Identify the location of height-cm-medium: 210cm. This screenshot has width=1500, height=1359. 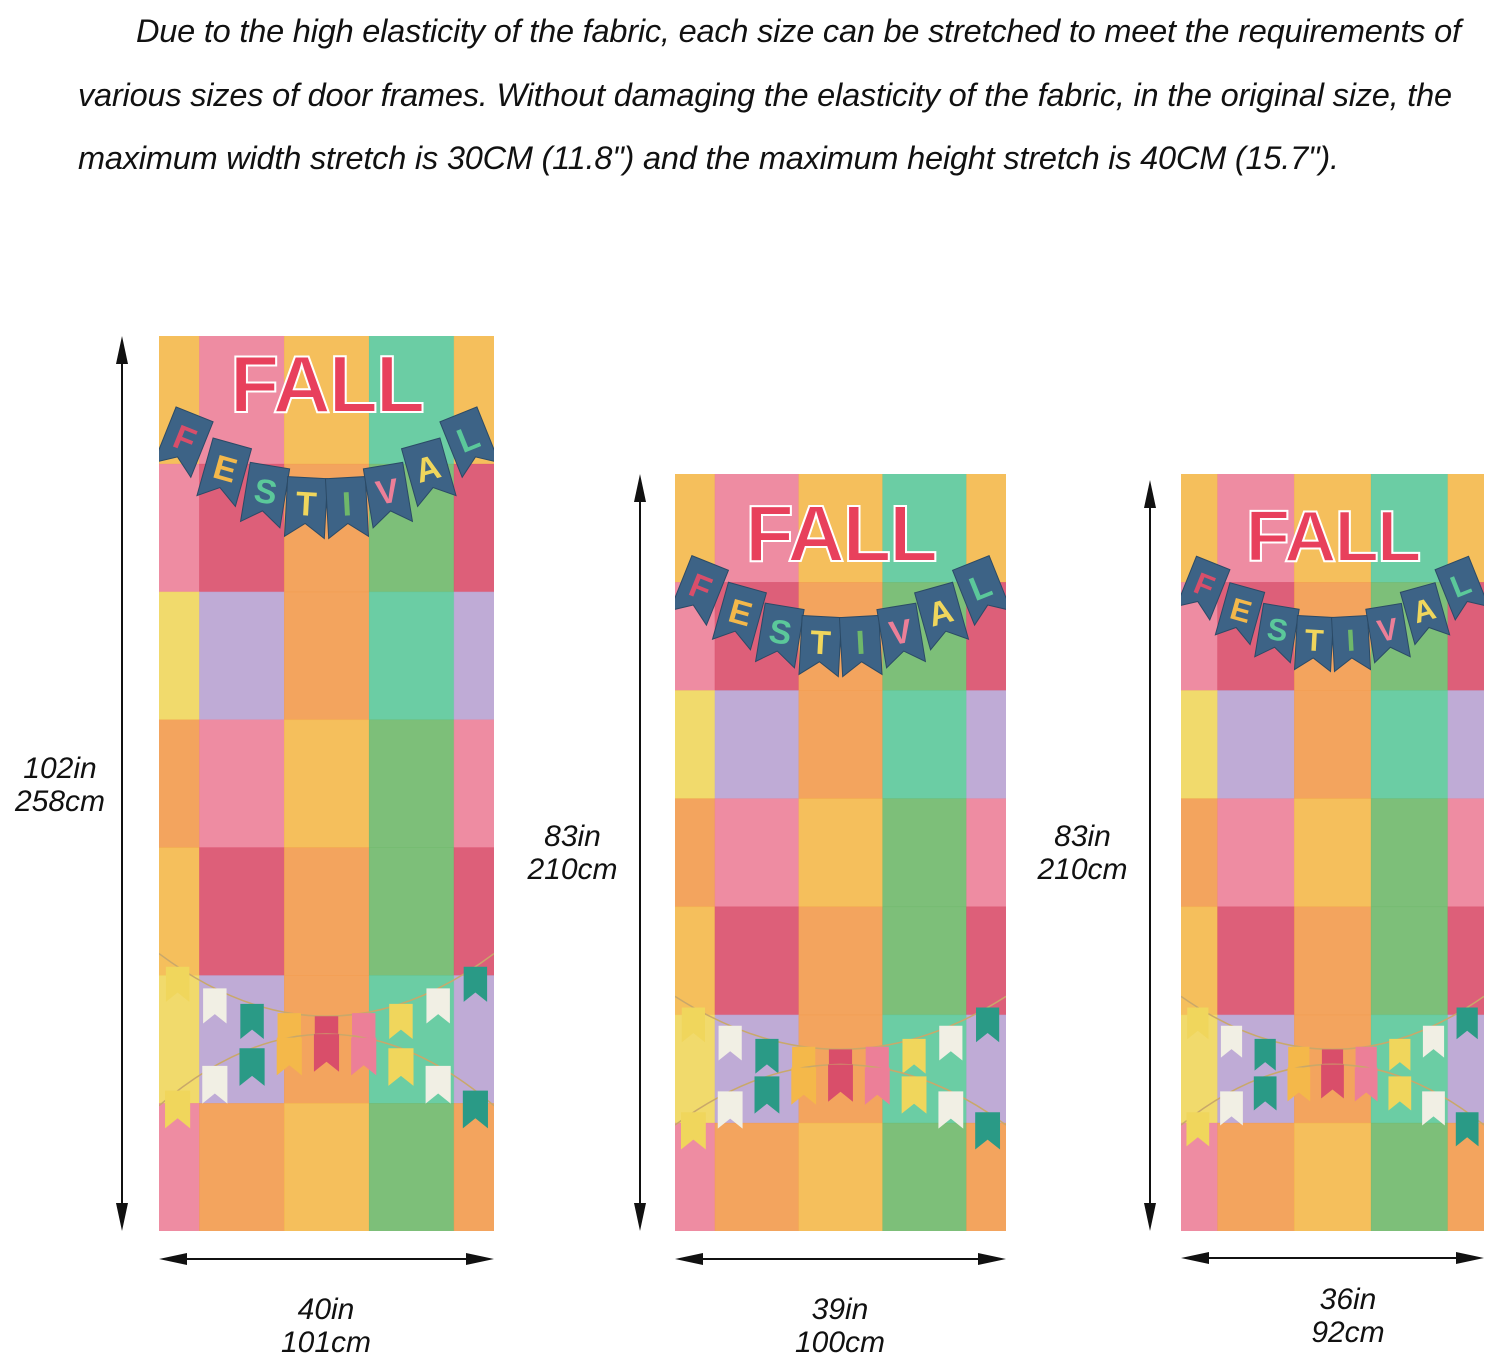
(572, 869).